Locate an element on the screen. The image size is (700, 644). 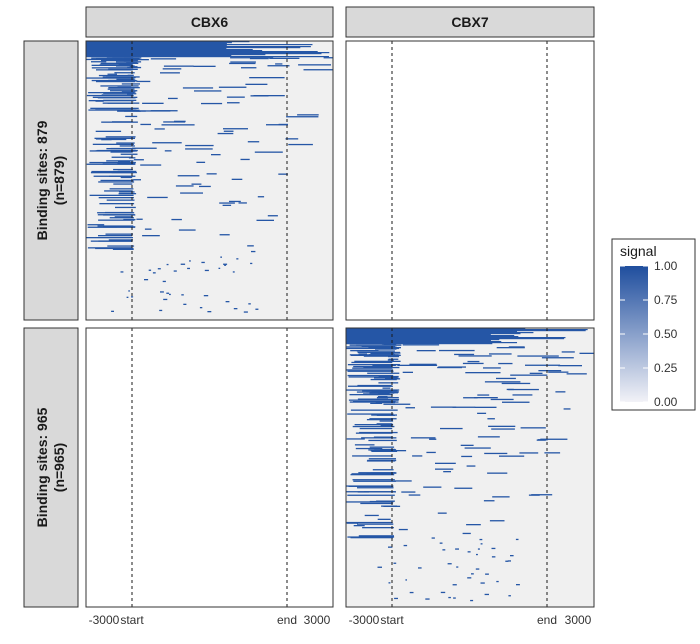
legend-tick-label: 0.75 is located at coordinates (666, 300).